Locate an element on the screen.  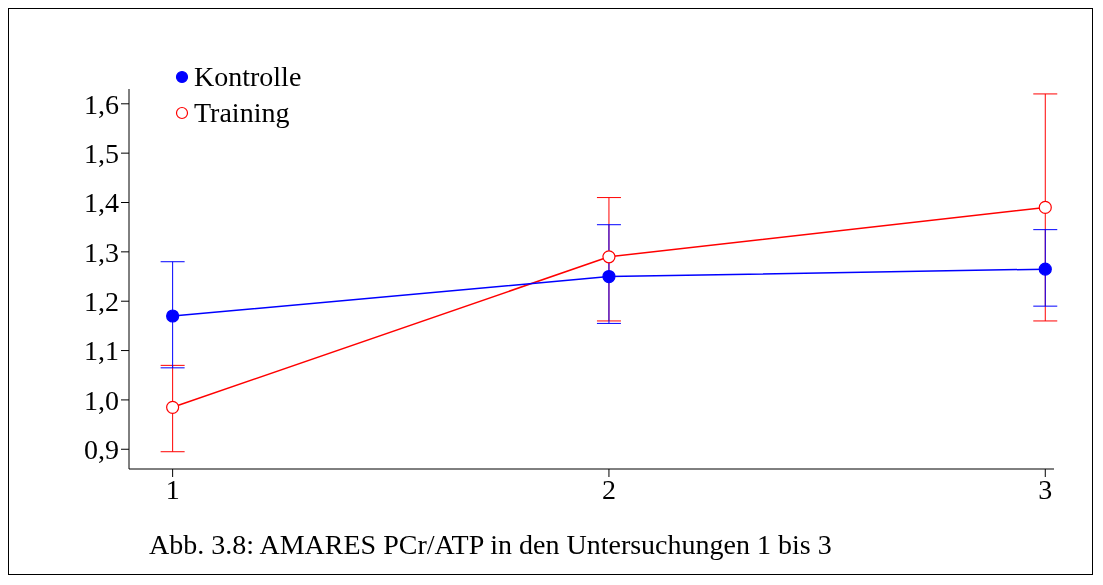
caption: Abb. 3.8: AMARES PCr/ATP in den Untersuchungen 1 bis 3 is located at coordinates (490, 545).